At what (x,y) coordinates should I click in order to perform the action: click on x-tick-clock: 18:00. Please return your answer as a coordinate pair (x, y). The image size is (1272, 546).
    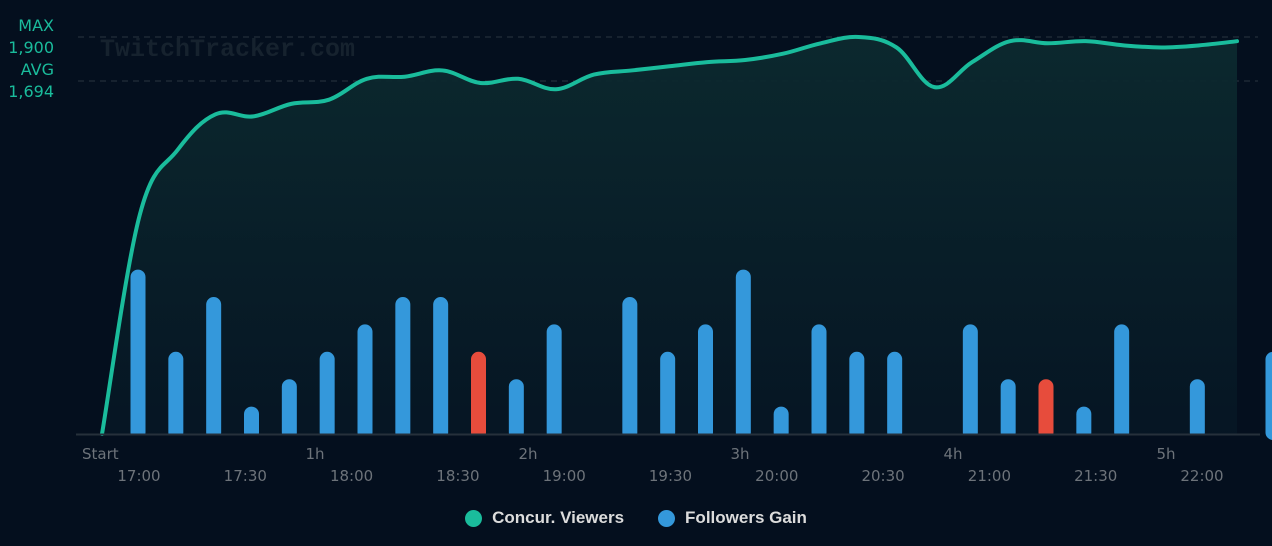
    Looking at the image, I should click on (351, 476).